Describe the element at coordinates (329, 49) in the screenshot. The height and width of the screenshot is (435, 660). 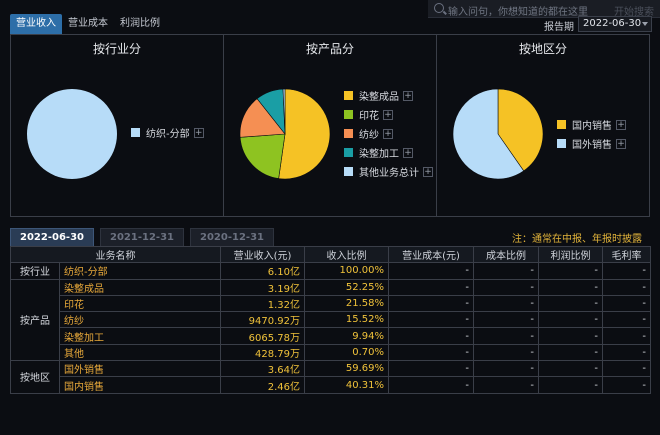
I see `panel-title: 按产品分` at that location.